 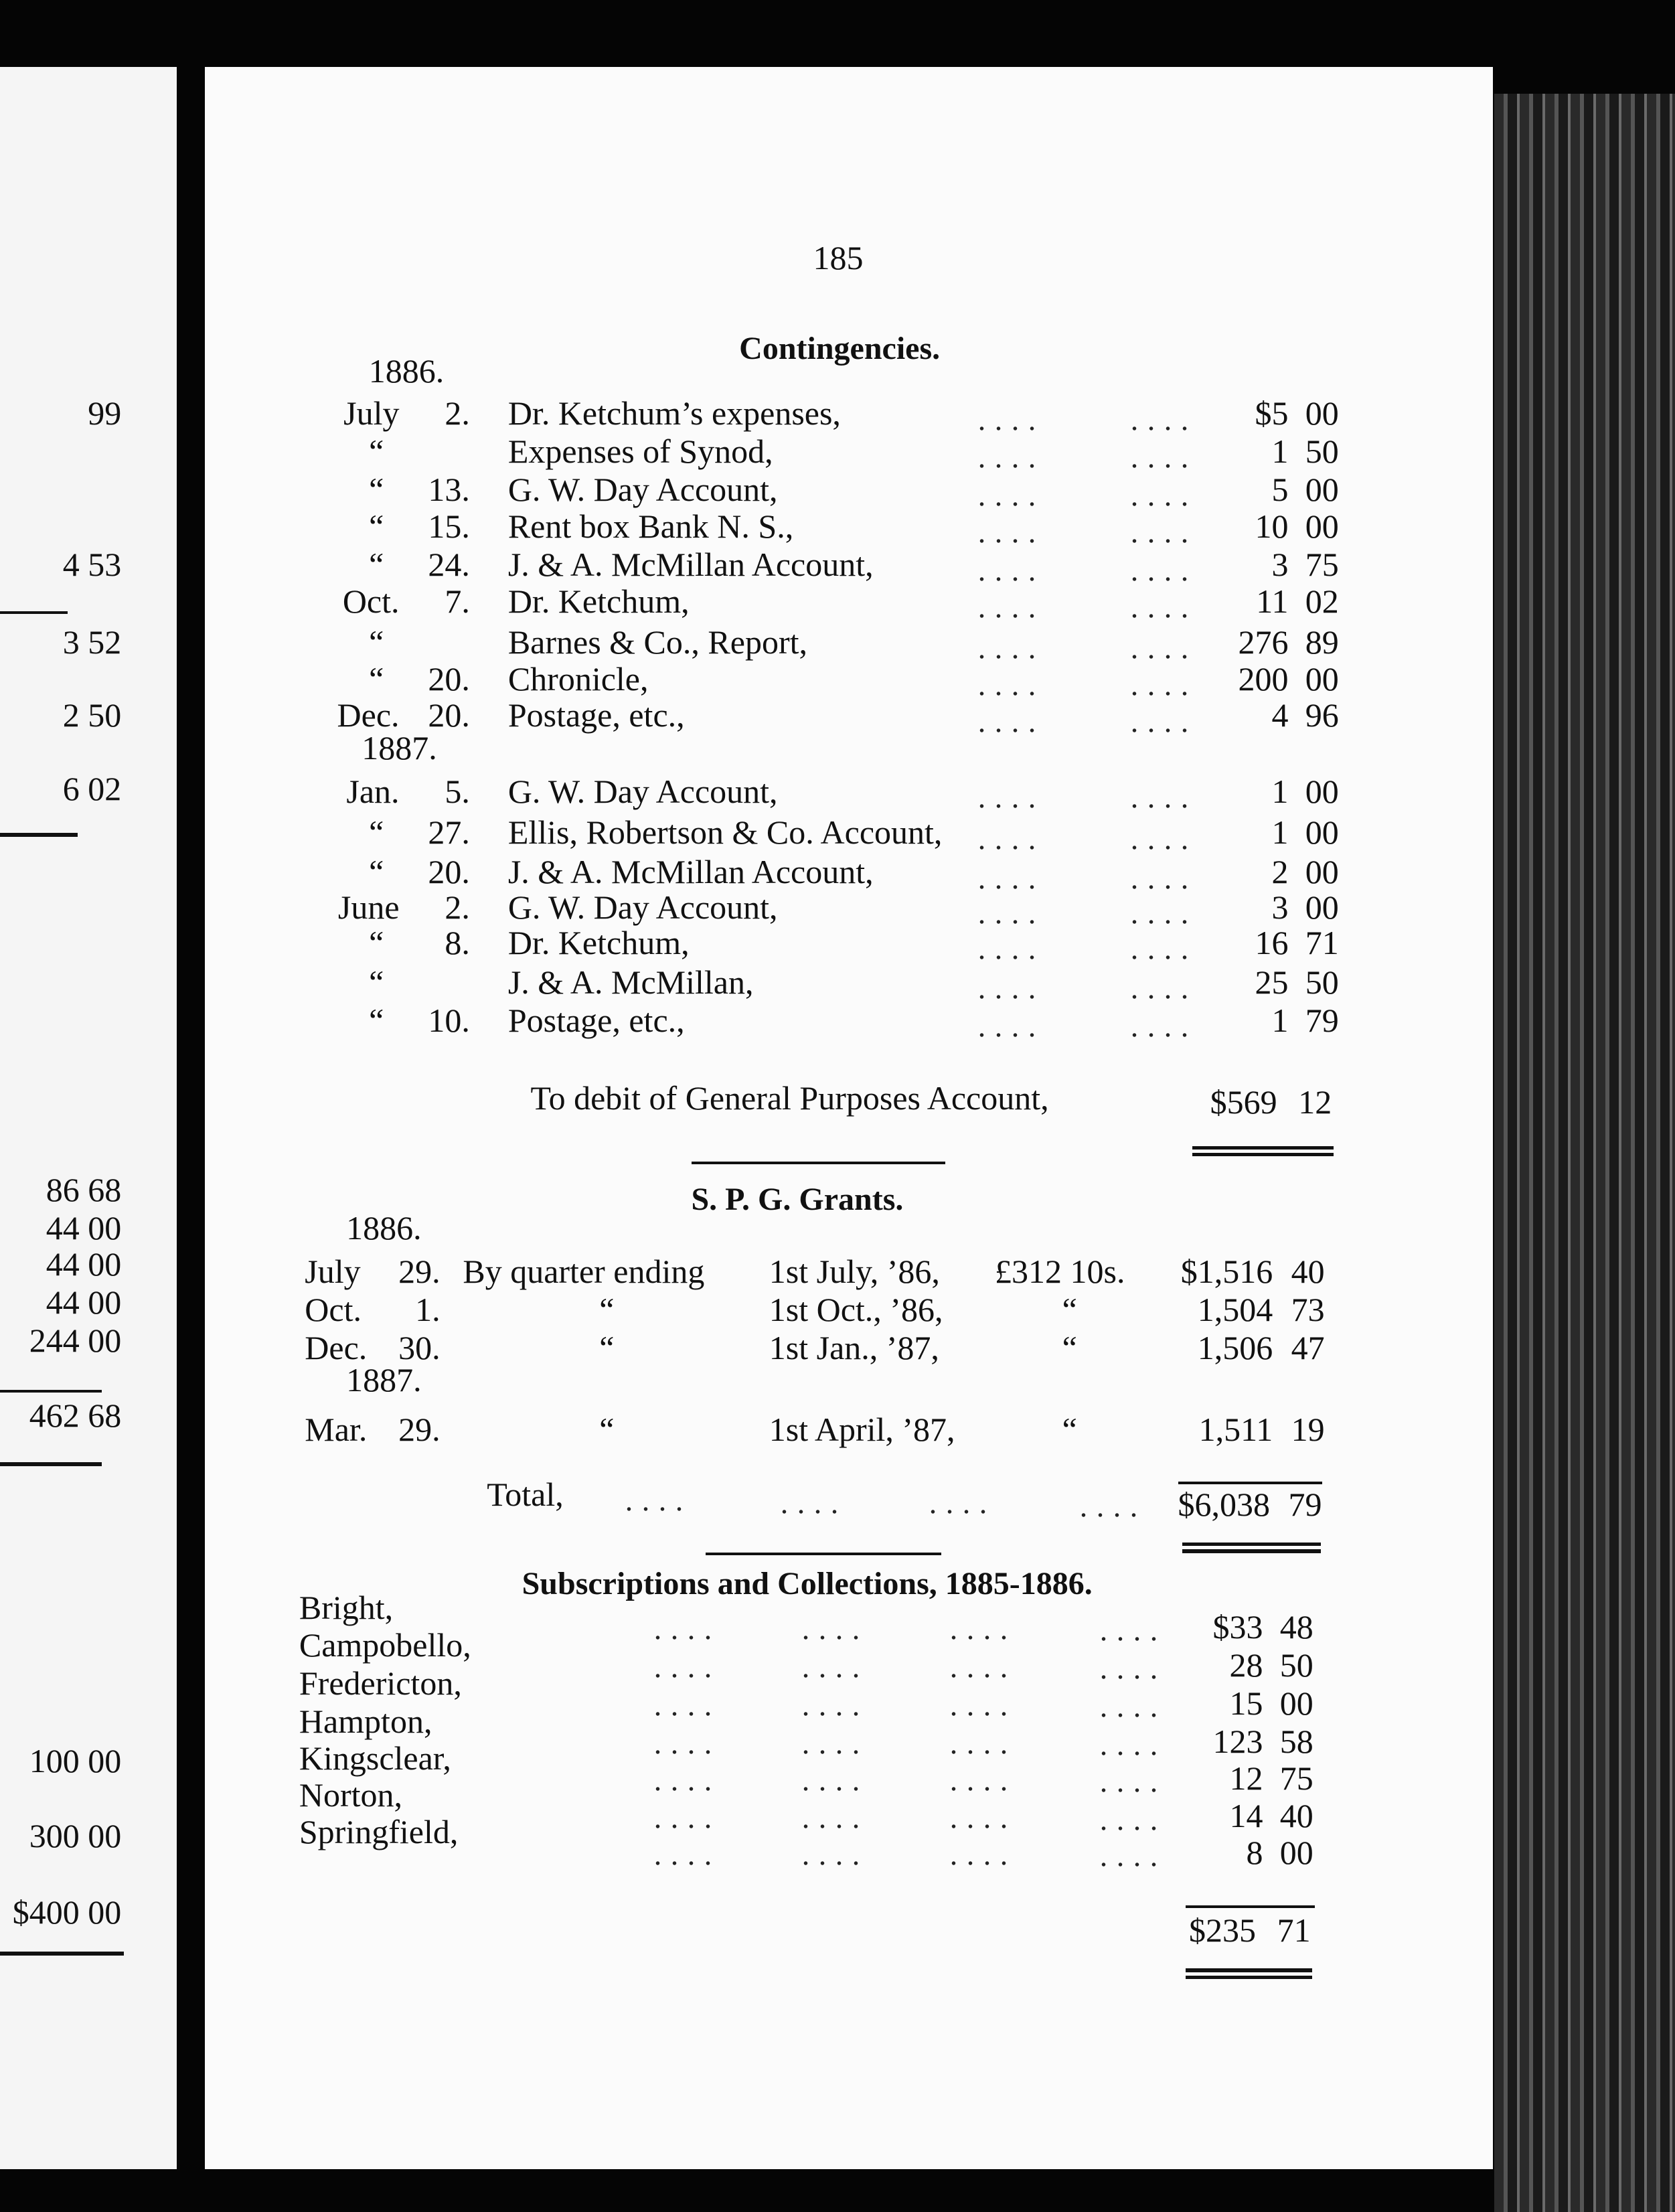 I want to click on description: Chronicle,, so click(x=578, y=678).